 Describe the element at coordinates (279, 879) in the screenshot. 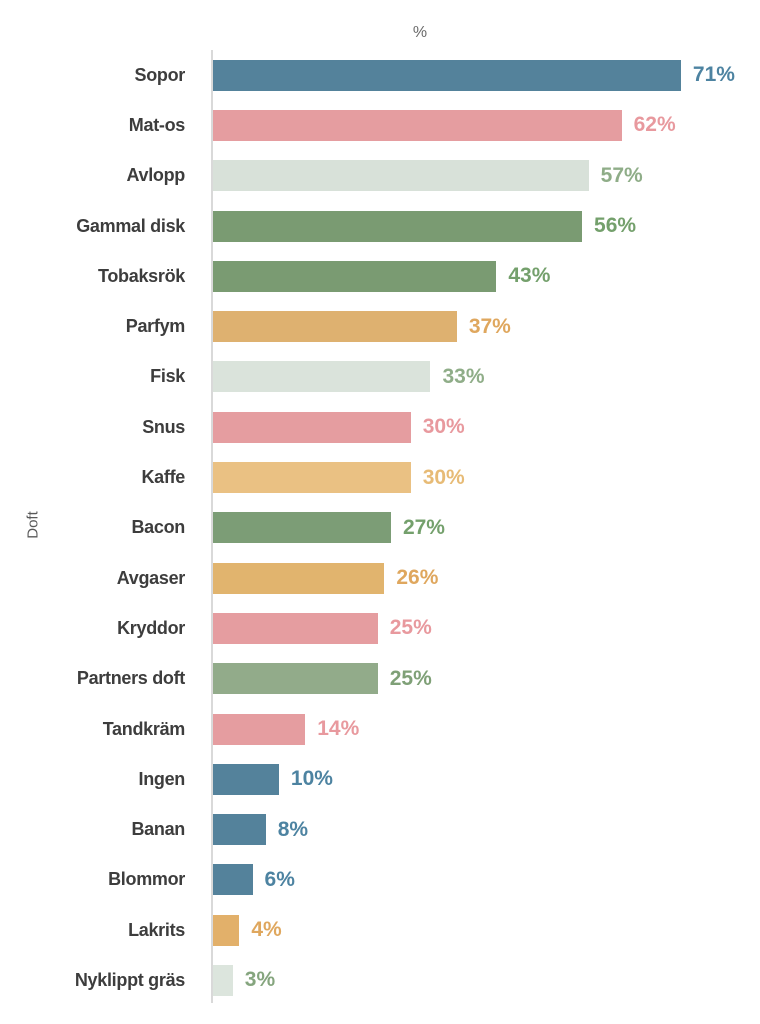

I see `value-label: 6%` at that location.